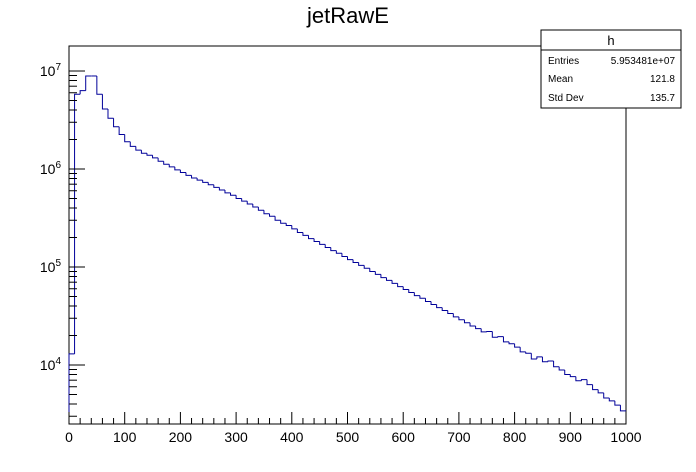 The width and height of the screenshot is (696, 472). I want to click on x-tick-label: 800, so click(515, 437).